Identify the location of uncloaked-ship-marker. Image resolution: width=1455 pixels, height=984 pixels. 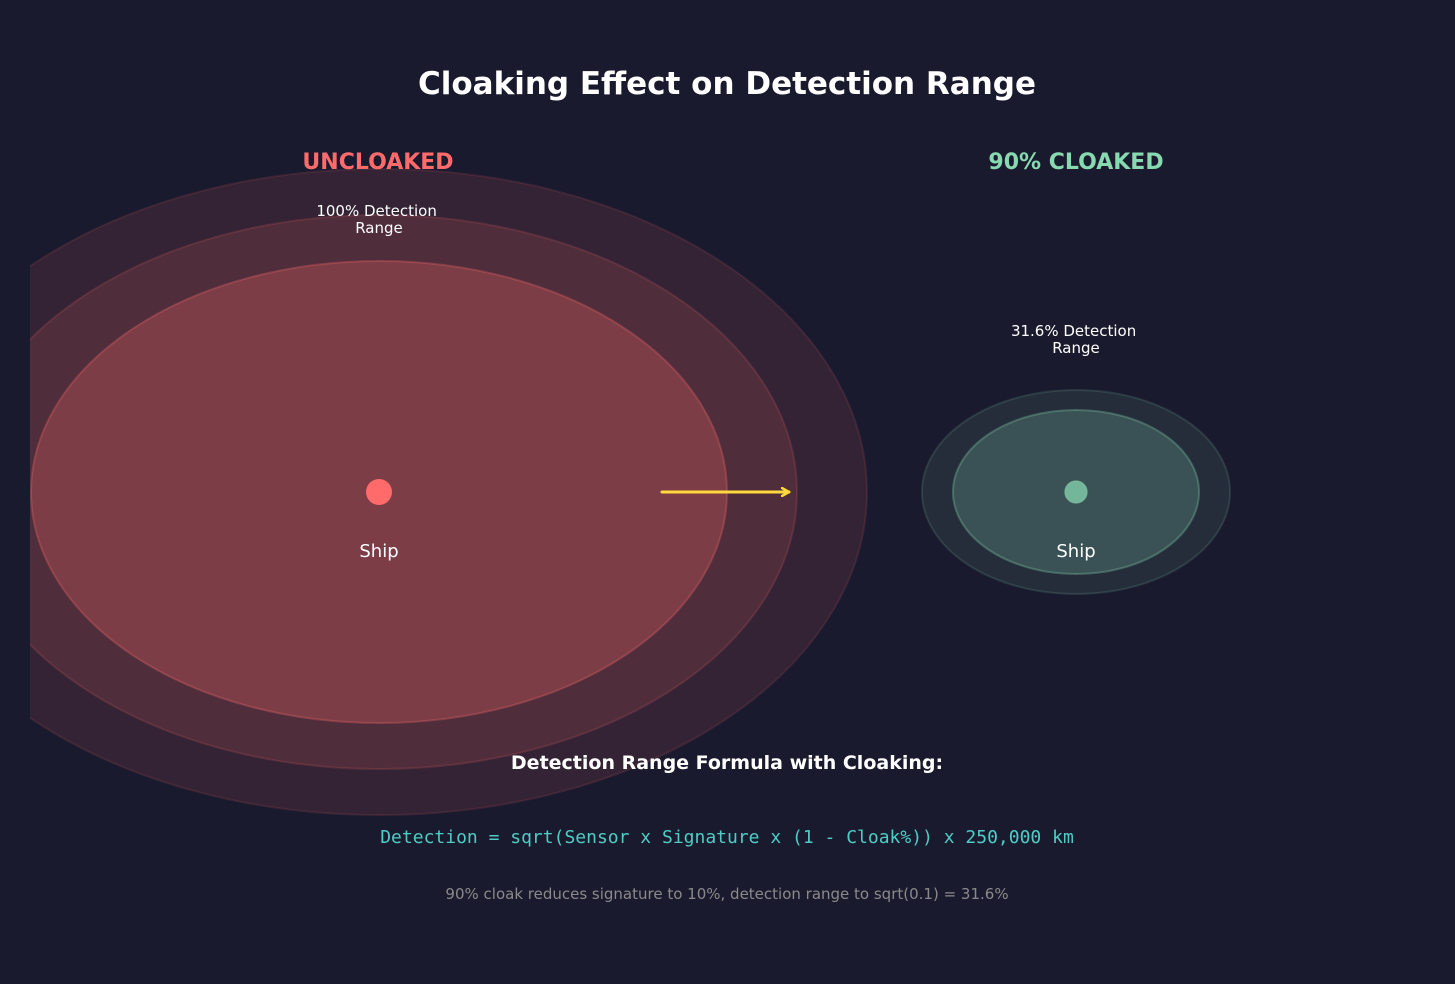
(379, 492).